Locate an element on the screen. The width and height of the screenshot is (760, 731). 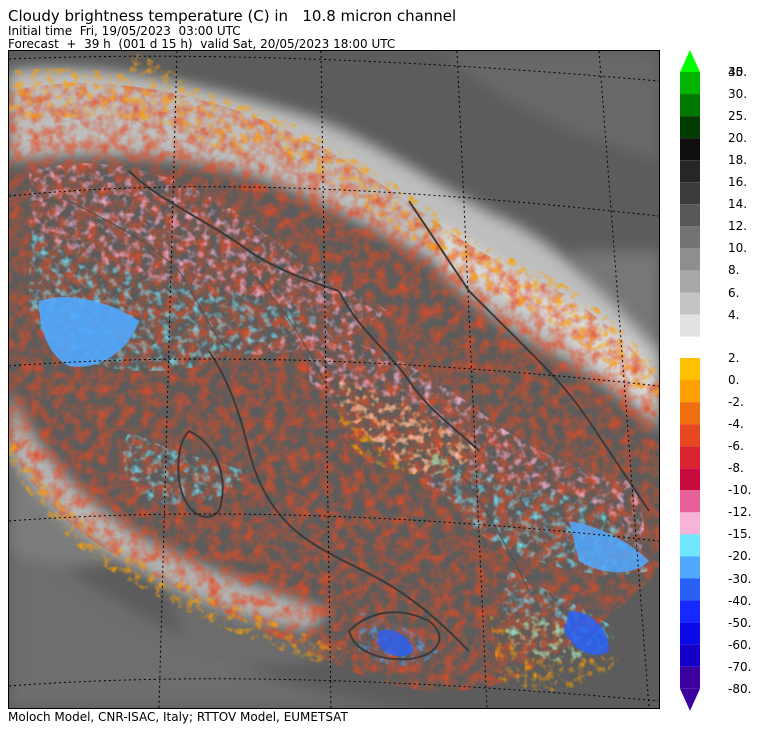
legend-label: 35. is located at coordinates (738, 72).